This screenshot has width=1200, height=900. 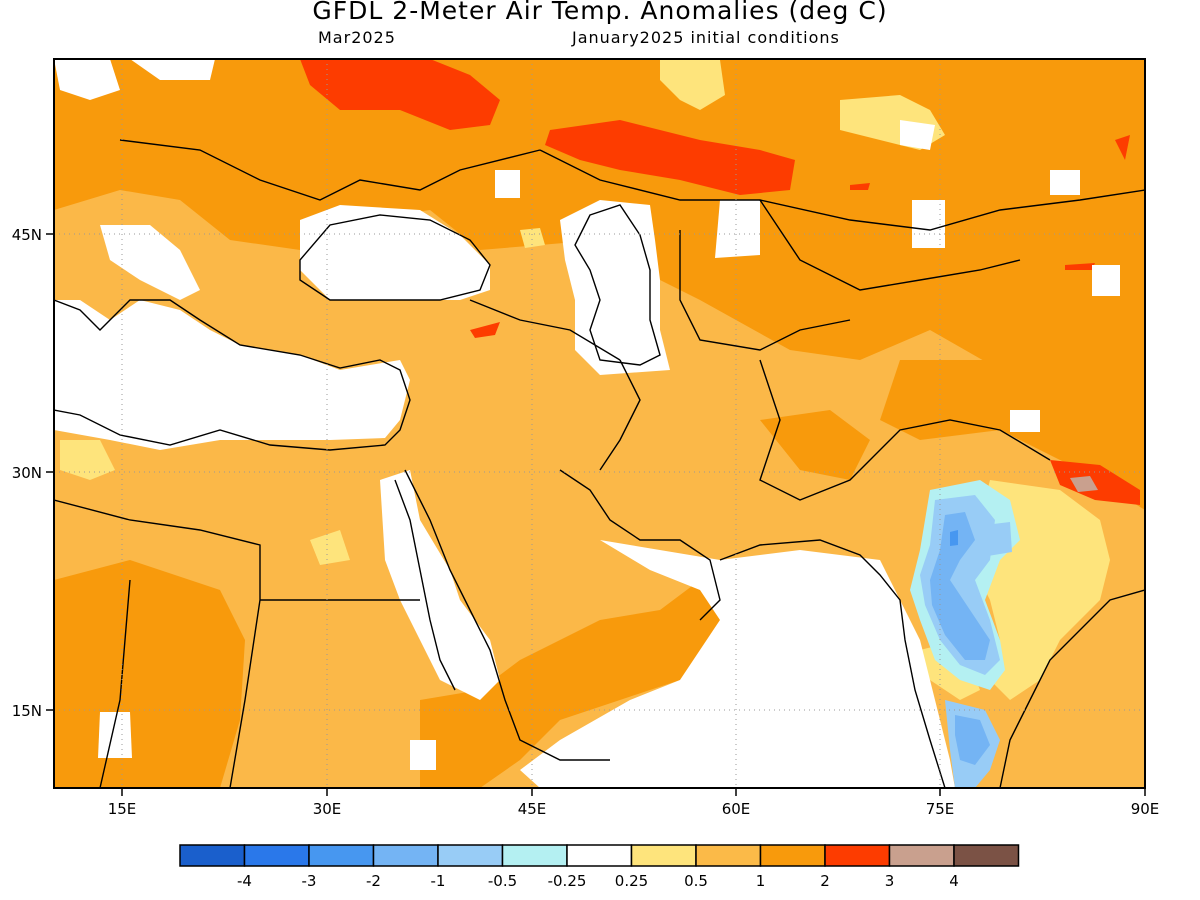 I want to click on colorbar-label: -0.25, so click(x=567, y=881).